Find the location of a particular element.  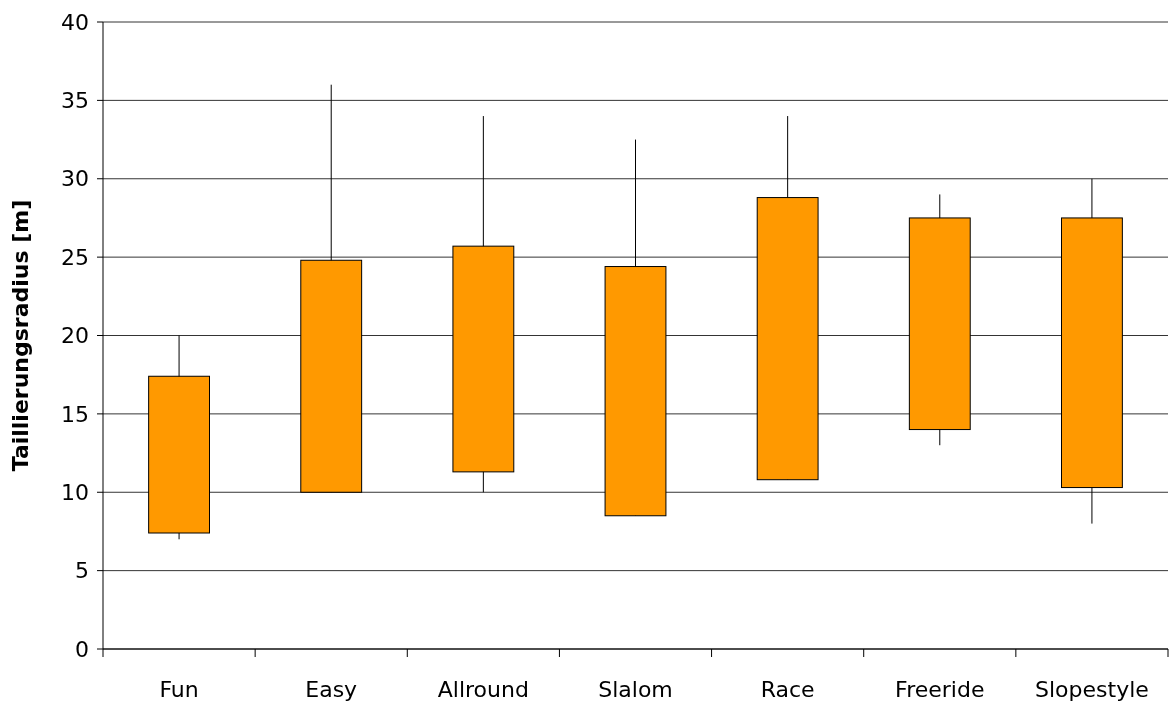

x-tick-label: Race is located at coordinates (787, 689).